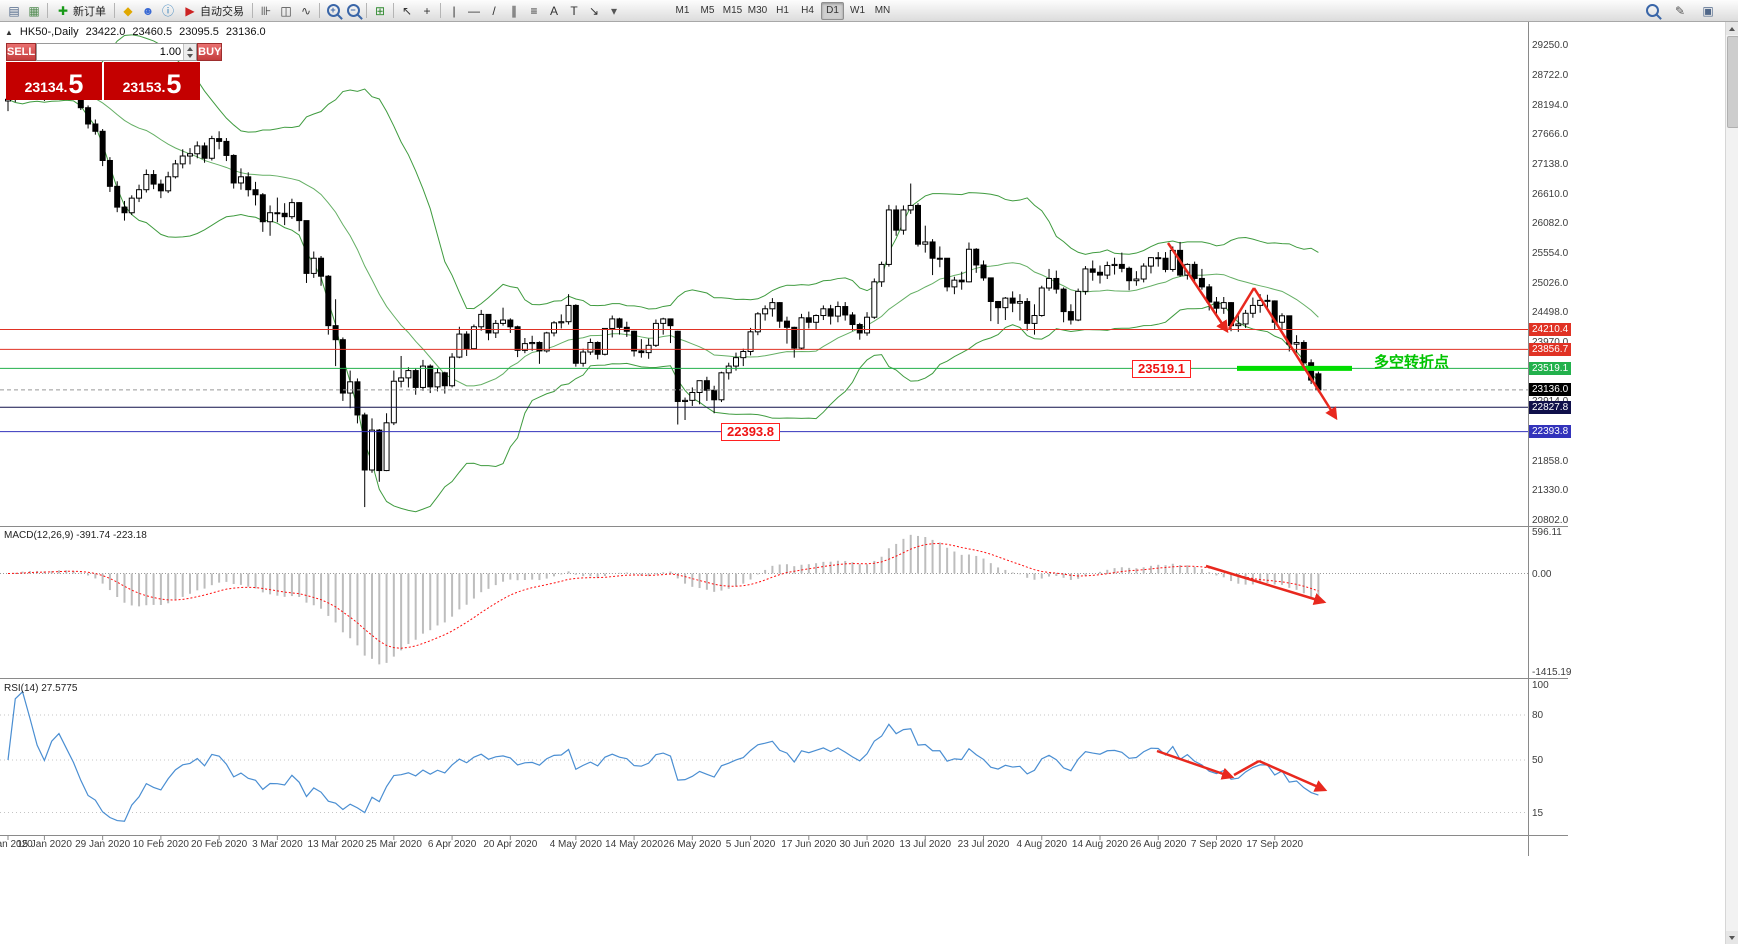  Describe the element at coordinates (9, 32) in the screenshot. I see `trade-panel-toggle-icon: ▲` at that location.